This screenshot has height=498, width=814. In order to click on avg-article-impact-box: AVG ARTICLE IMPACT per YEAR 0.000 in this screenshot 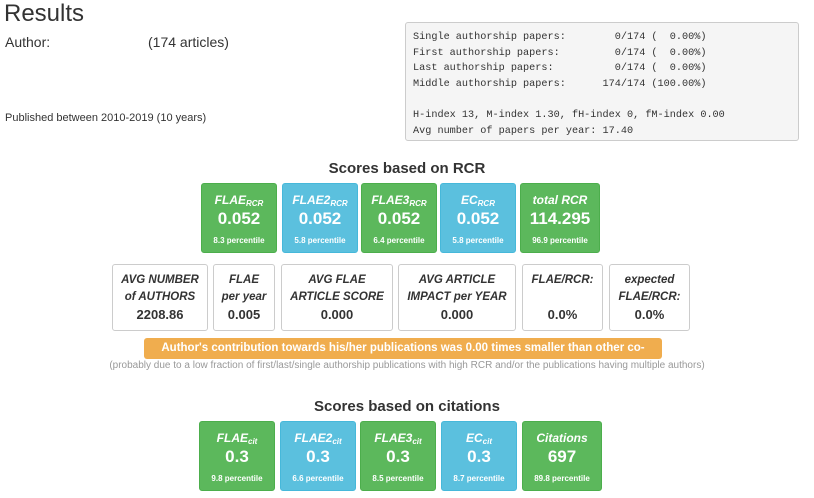, I will do `click(457, 297)`.